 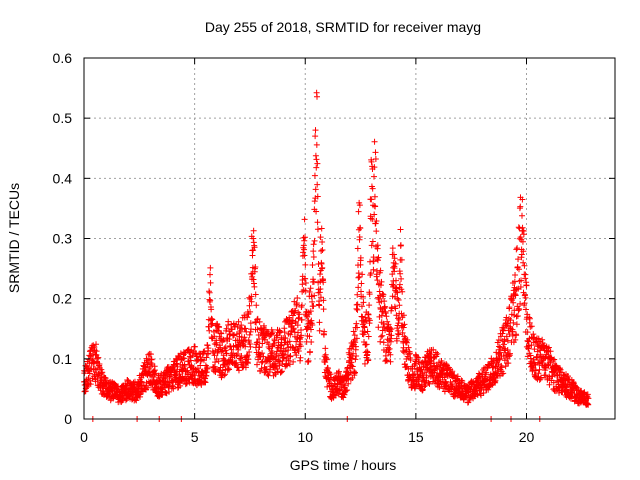 I want to click on y-tick-label: 0.5, so click(x=63, y=118).